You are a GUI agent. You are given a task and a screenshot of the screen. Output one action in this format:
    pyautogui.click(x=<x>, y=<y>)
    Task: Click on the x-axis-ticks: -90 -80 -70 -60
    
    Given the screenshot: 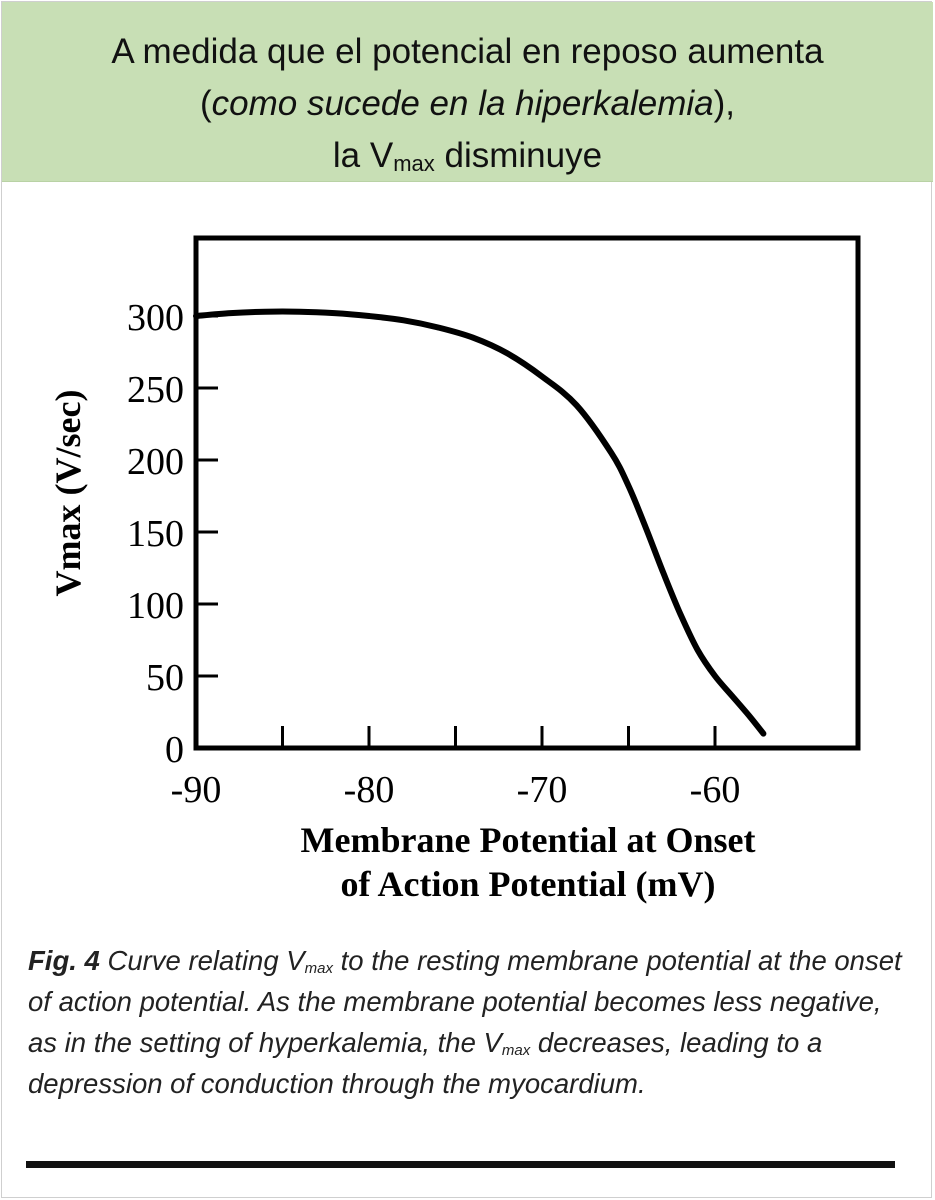 What is the action you would take?
    pyautogui.click(x=456, y=768)
    